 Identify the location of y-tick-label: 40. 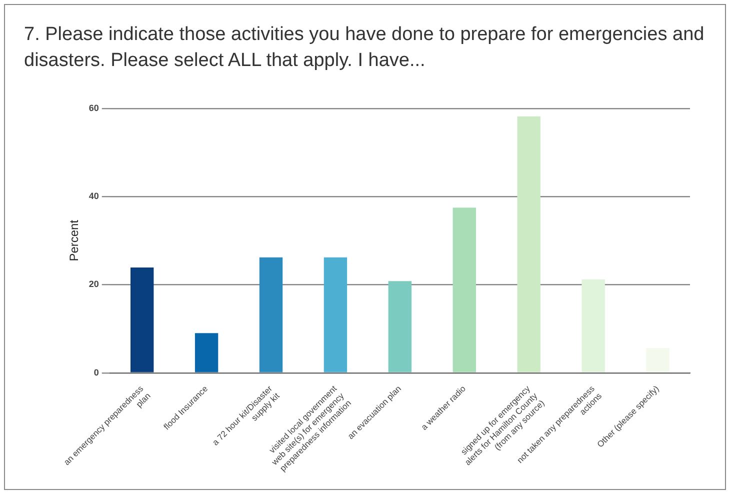
(93, 196).